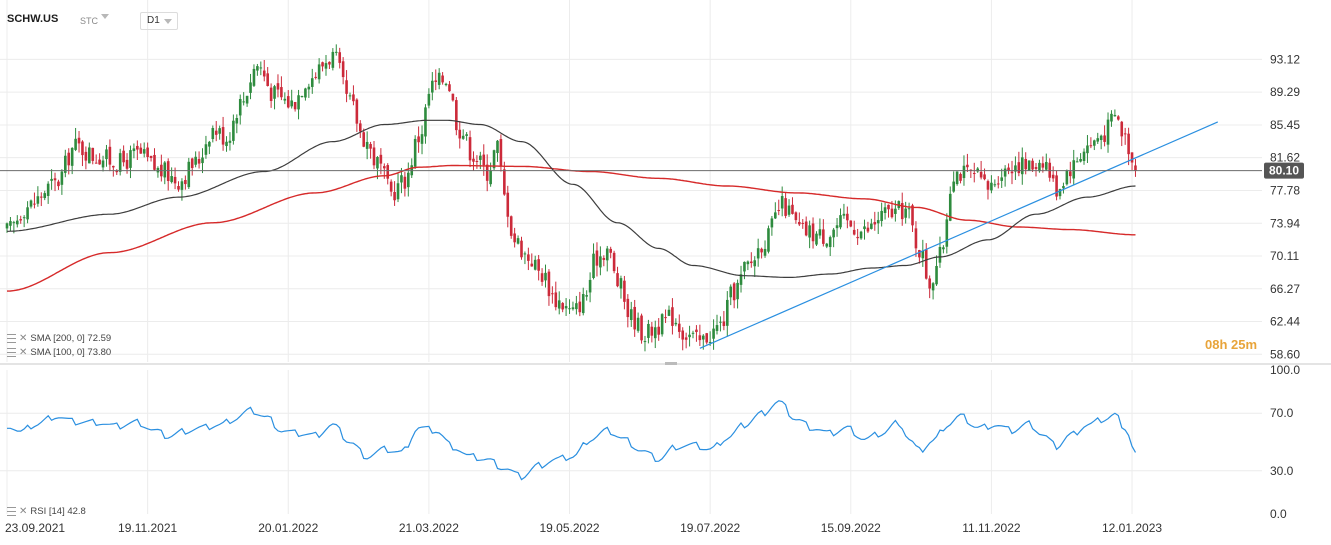  I want to click on legend-sma100: ✕ SMA [100, 0] 73.80, so click(59, 352).